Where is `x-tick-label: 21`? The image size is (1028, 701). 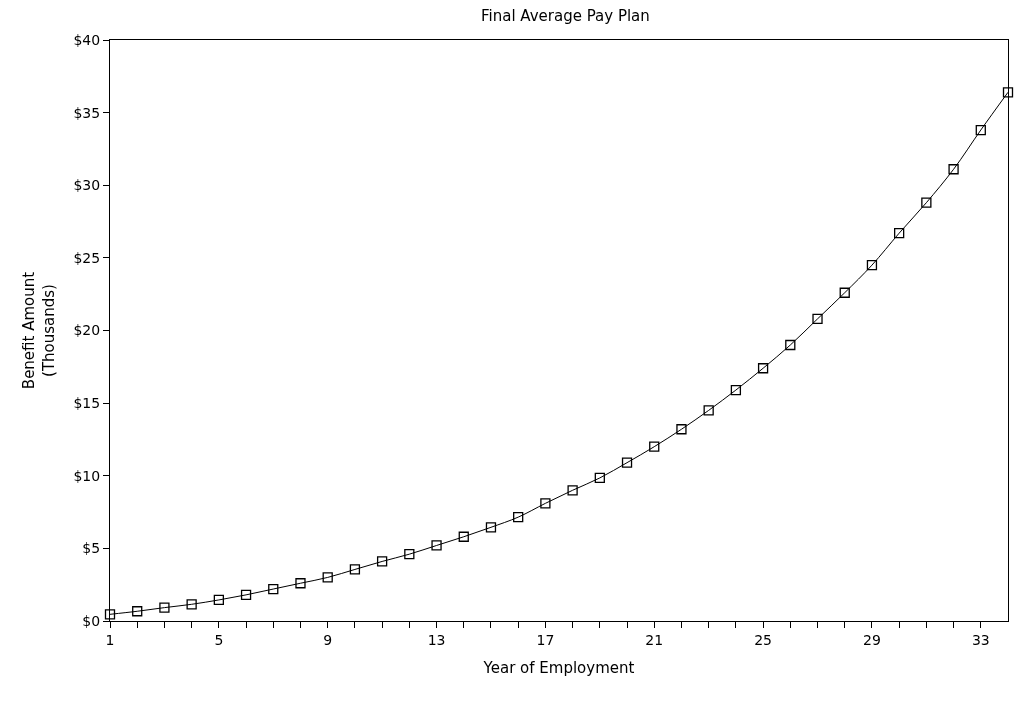 x-tick-label: 21 is located at coordinates (654, 639).